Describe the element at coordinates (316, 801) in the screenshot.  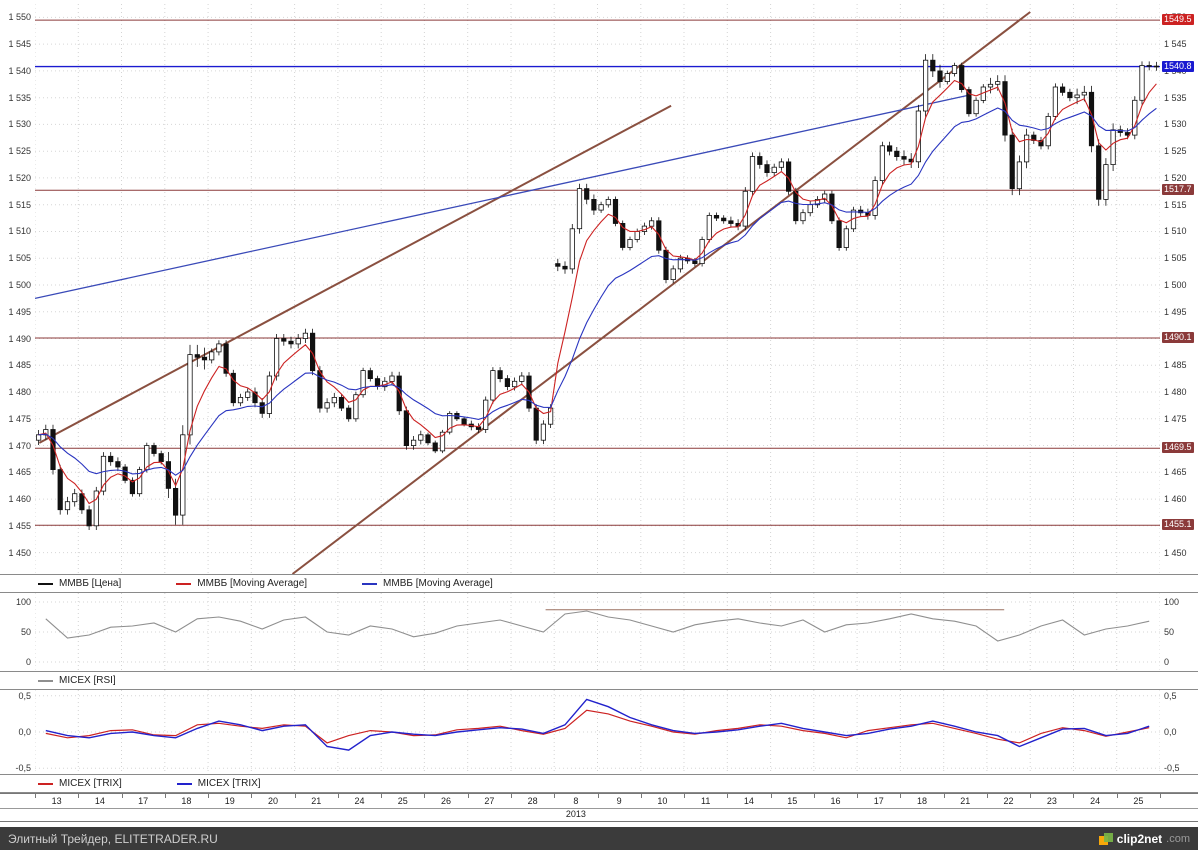
I see `date-label: 21` at that location.